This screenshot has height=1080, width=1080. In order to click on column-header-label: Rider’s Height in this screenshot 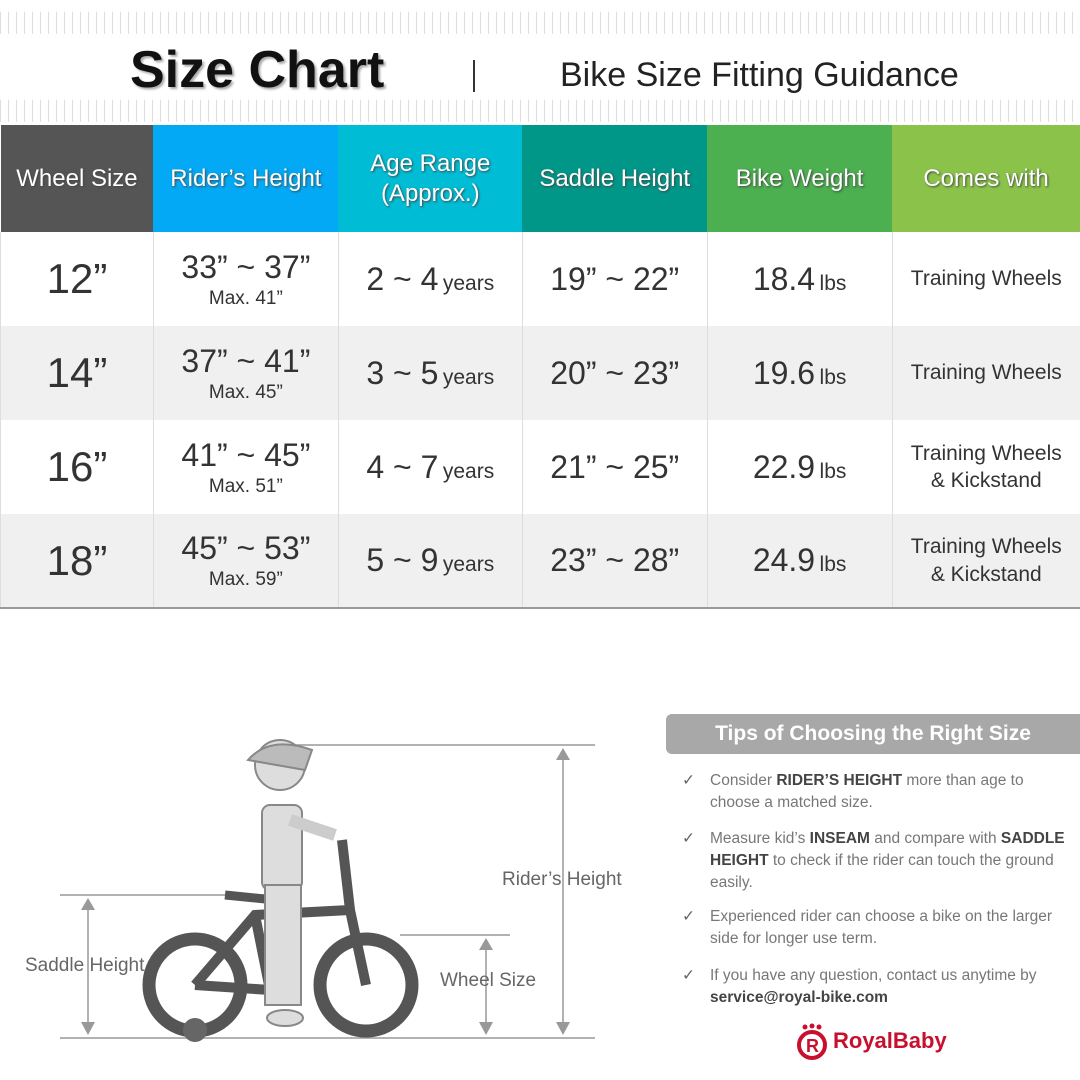, I will do `click(246, 178)`.